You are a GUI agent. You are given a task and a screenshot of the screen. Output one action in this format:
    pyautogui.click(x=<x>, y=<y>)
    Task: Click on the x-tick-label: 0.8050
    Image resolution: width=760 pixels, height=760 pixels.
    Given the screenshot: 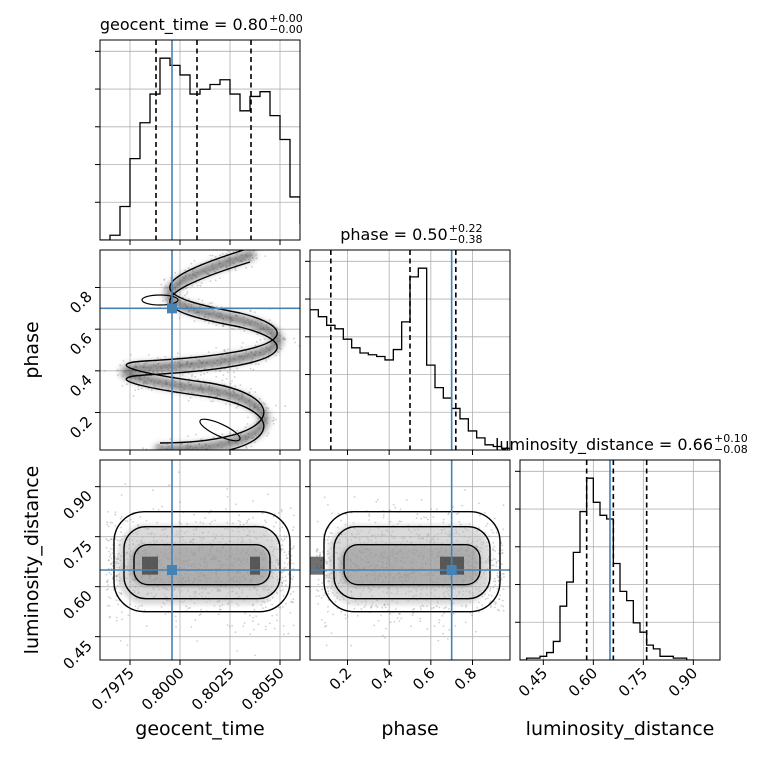 What is the action you would take?
    pyautogui.click(x=263, y=689)
    